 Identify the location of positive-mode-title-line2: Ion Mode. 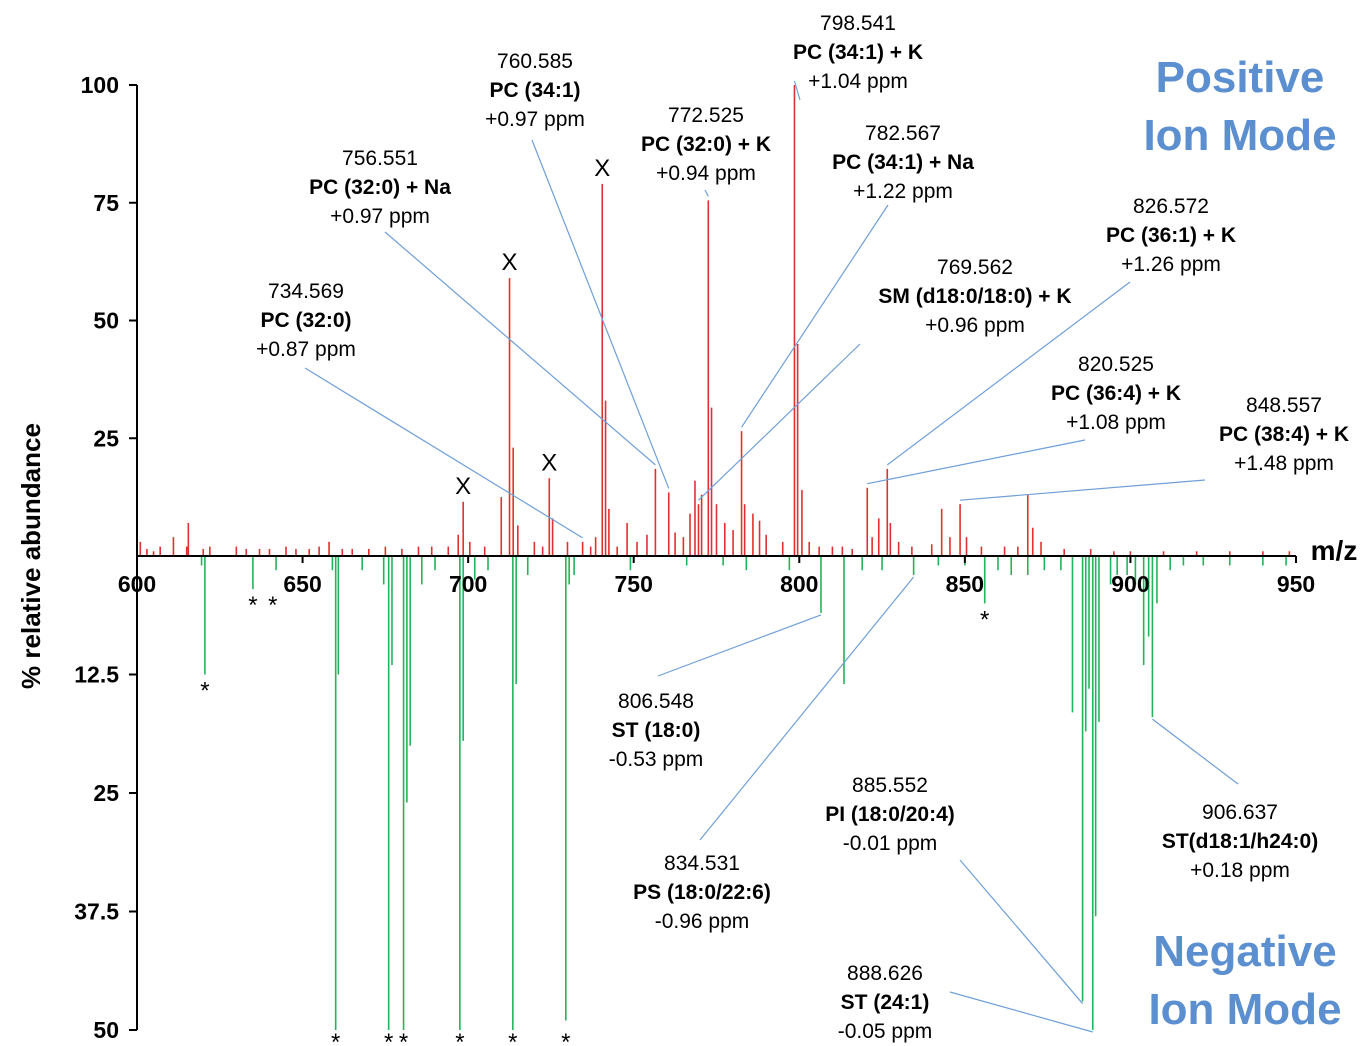
(1239, 135).